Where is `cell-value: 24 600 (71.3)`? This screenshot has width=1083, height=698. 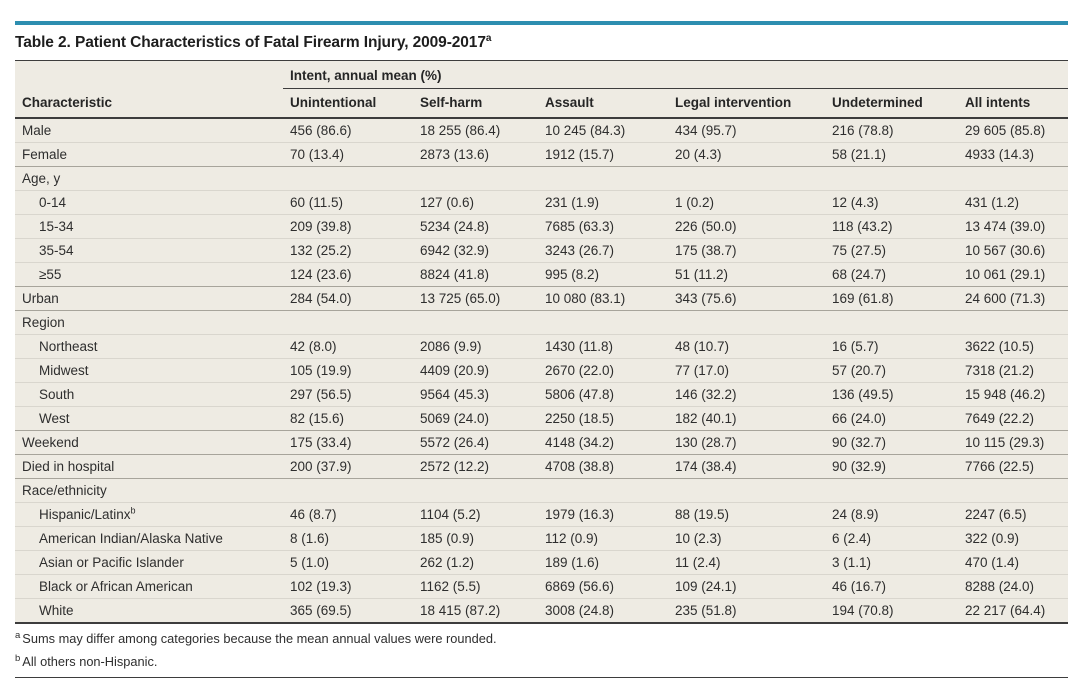 cell-value: 24 600 (71.3) is located at coordinates (1013, 298).